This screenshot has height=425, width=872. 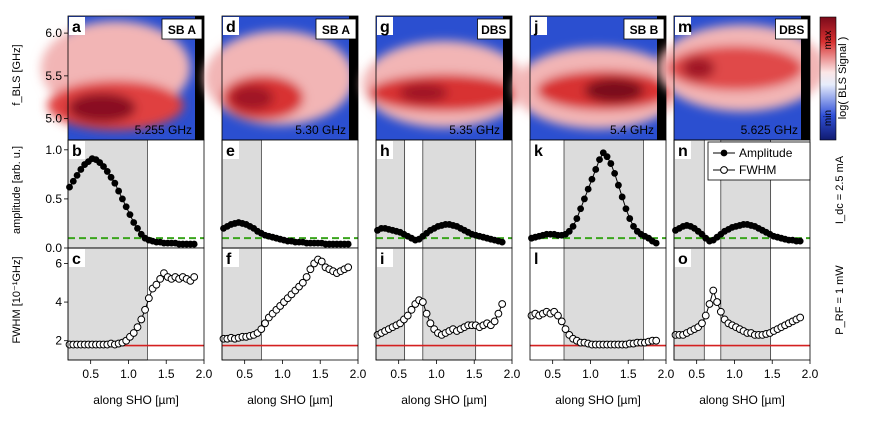 I want to click on heatmap-y-tick-label: 5.5, so click(x=53, y=76).